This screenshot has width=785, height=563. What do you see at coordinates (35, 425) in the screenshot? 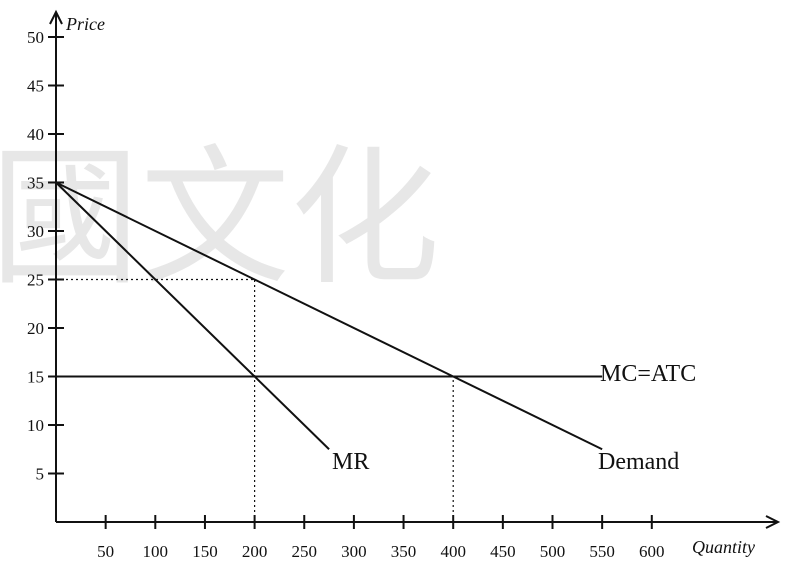
I see `y-tick-label: 10` at bounding box center [35, 425].